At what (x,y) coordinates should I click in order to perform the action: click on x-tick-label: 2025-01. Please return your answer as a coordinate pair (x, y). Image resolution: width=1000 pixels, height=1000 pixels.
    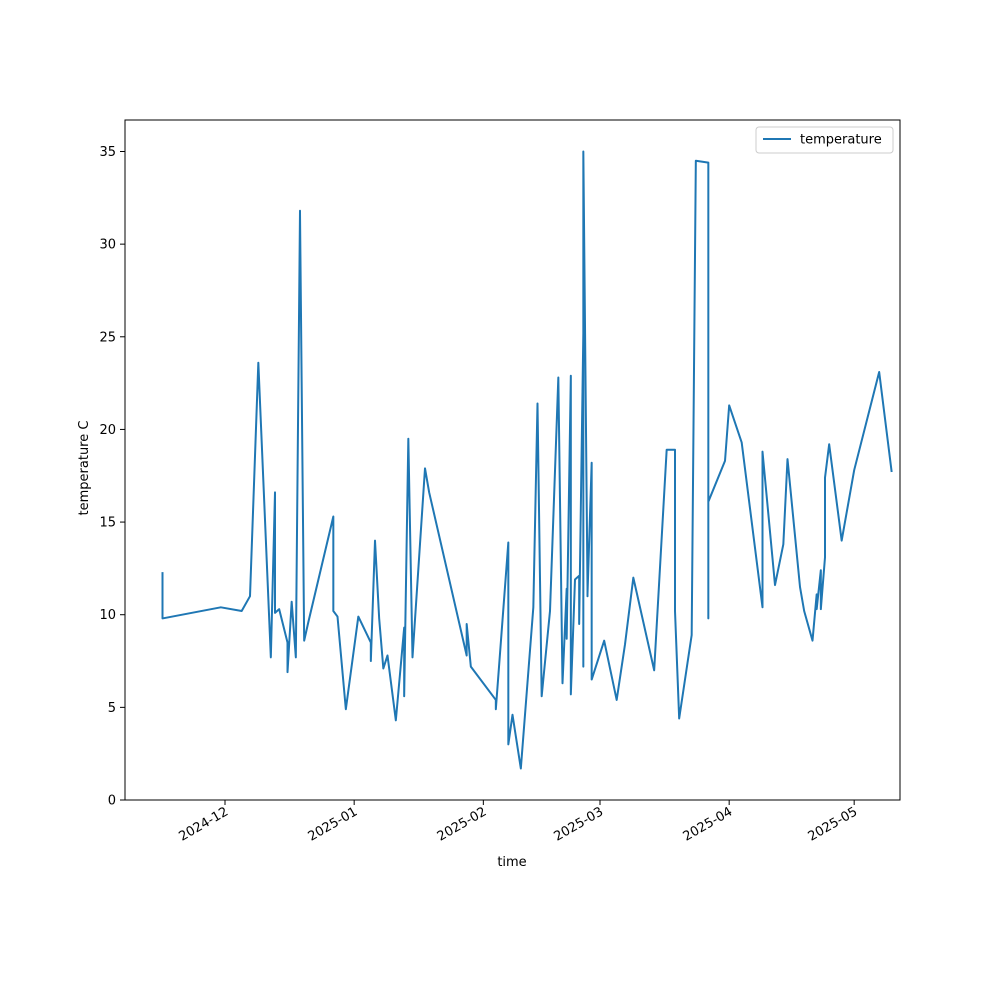
    Looking at the image, I should click on (333, 824).